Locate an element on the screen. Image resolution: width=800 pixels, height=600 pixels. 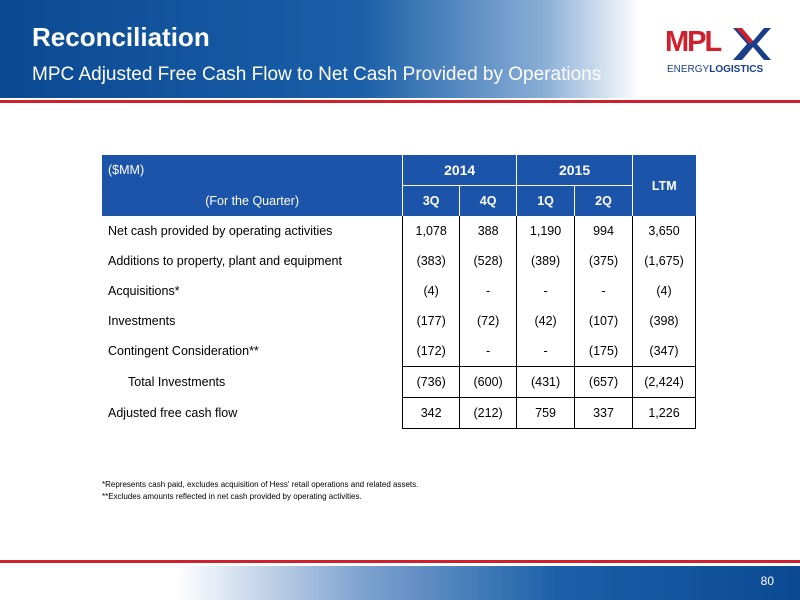
table-row: Acquisitions* (4) - - - (4) is located at coordinates (399, 291).